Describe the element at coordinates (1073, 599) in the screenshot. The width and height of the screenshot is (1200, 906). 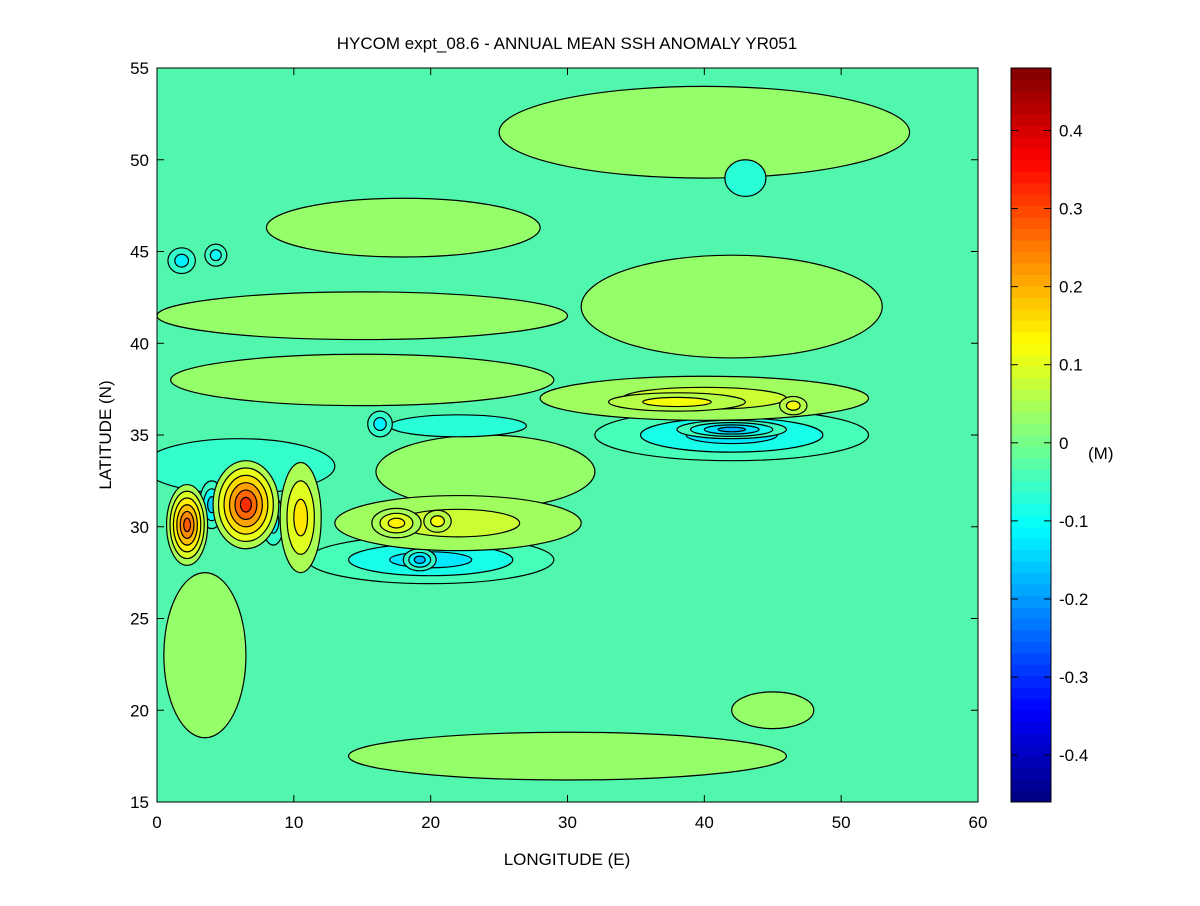
I see `colorbar-tick-label: -0.2` at that location.